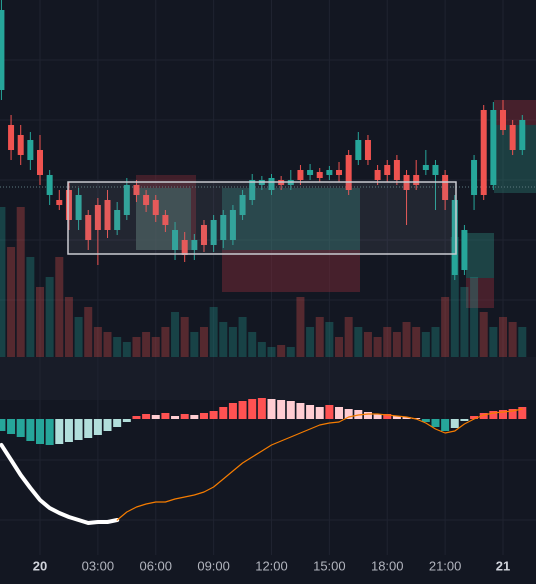  I want to click on pane-divider, so click(268, 378).